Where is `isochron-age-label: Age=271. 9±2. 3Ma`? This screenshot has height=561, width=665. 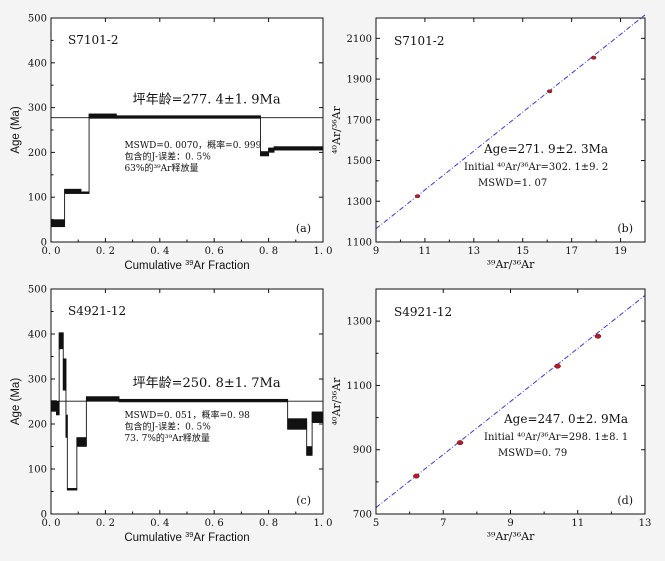
isochron-age-label: Age=271. 9±2. 3Ma is located at coordinates (545, 149).